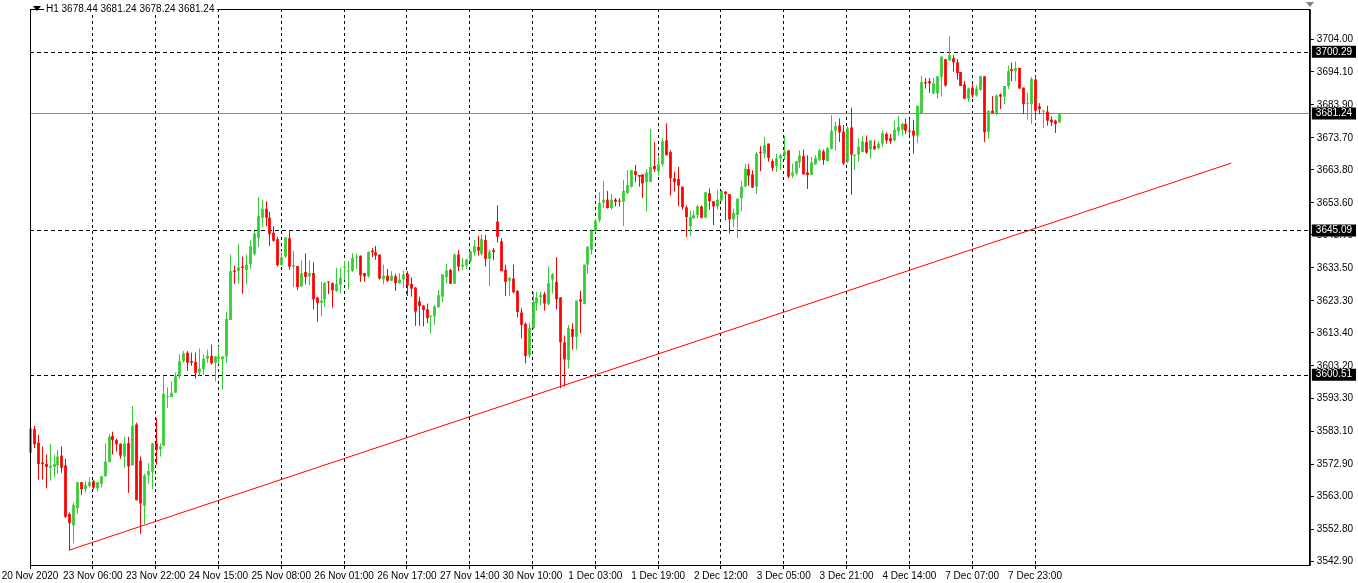 The height and width of the screenshot is (583, 1358). I want to click on y-tick-label: 3542.90, so click(1335, 560).